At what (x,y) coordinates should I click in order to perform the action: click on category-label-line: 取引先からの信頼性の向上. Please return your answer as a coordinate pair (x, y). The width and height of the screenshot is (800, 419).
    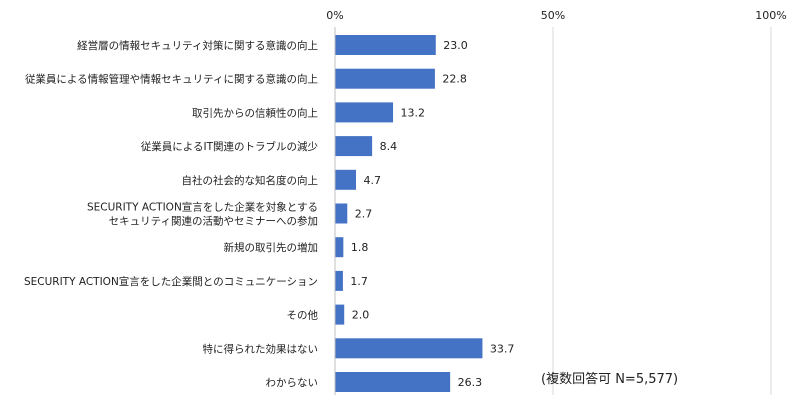
    Looking at the image, I should click on (255, 112).